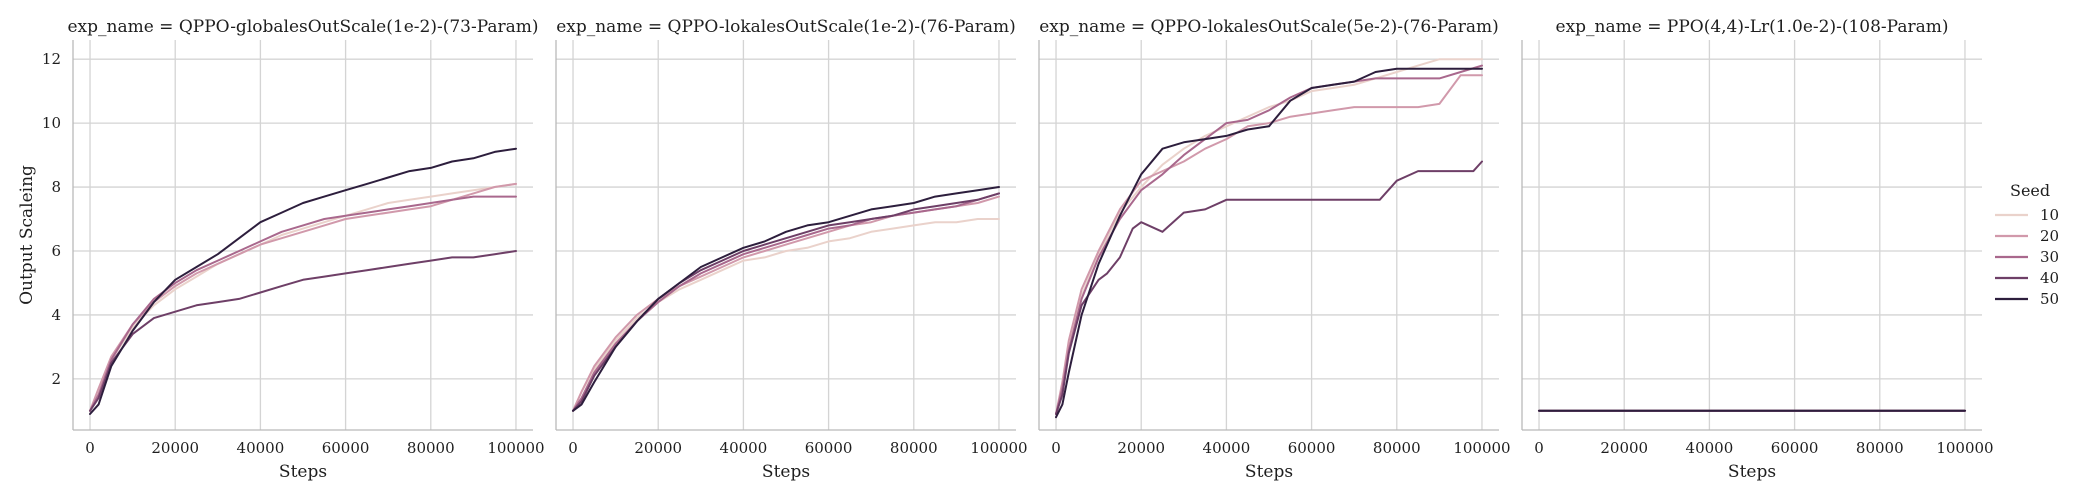  What do you see at coordinates (27, 235) in the screenshot?
I see `y-axis-title: Output Scaleing` at bounding box center [27, 235].